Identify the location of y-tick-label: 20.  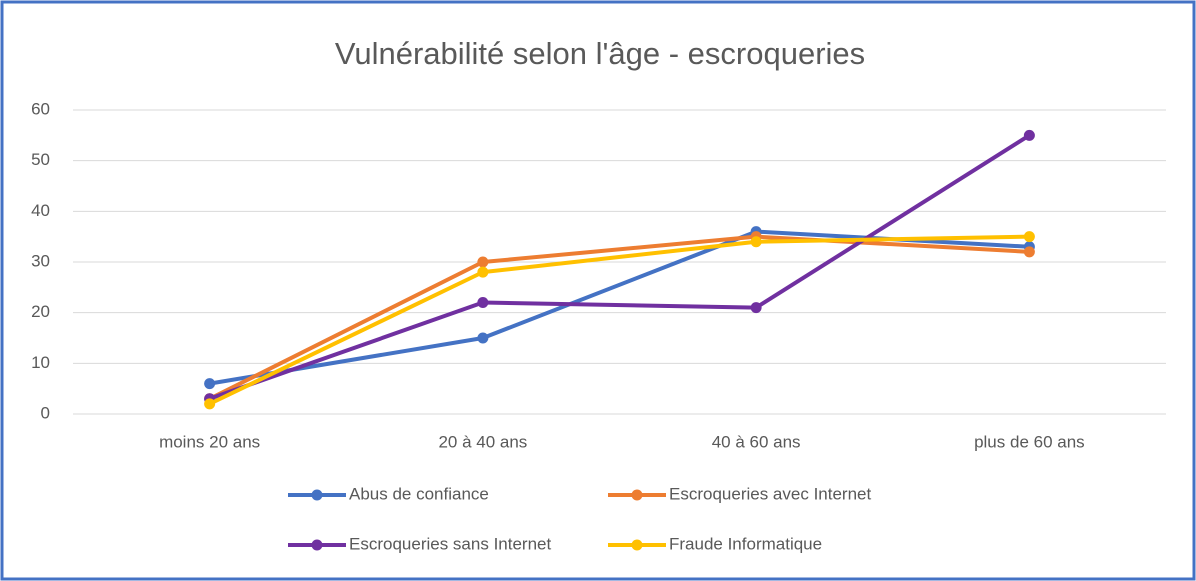
(40, 311).